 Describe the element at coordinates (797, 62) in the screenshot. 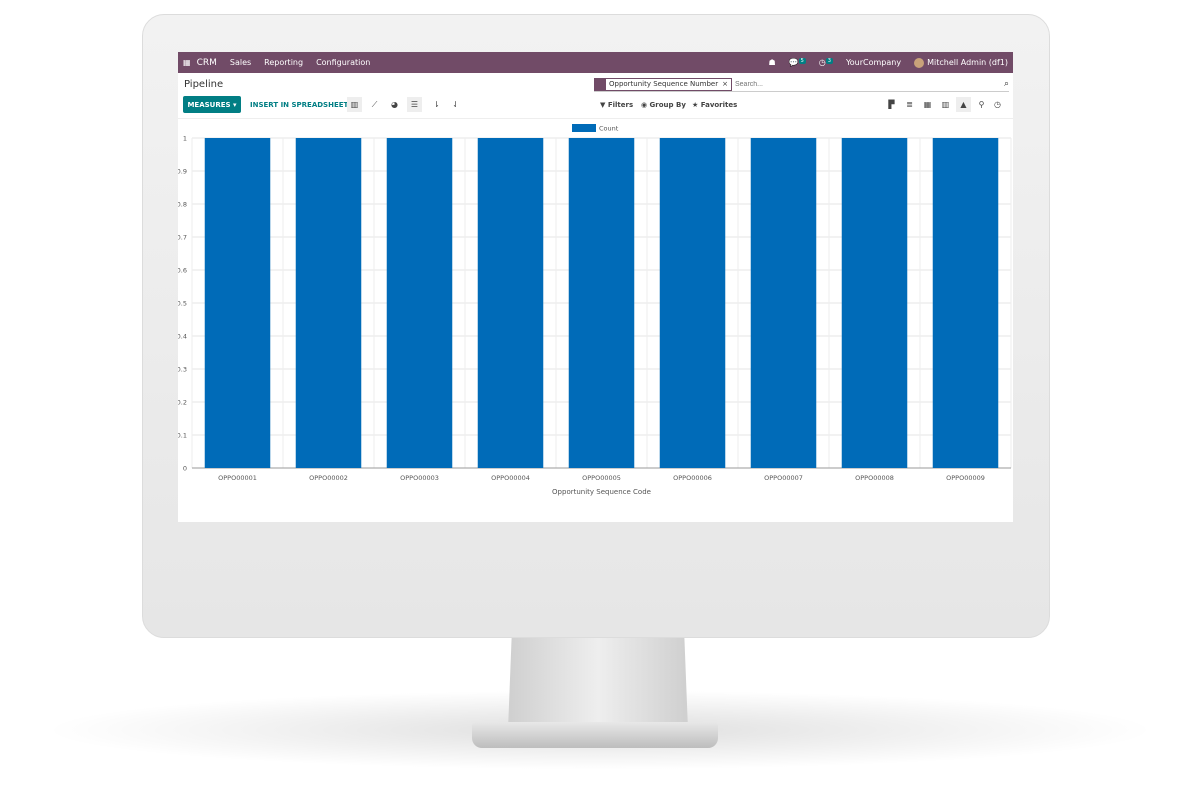

I see `messages-icon: 💬 5` at that location.